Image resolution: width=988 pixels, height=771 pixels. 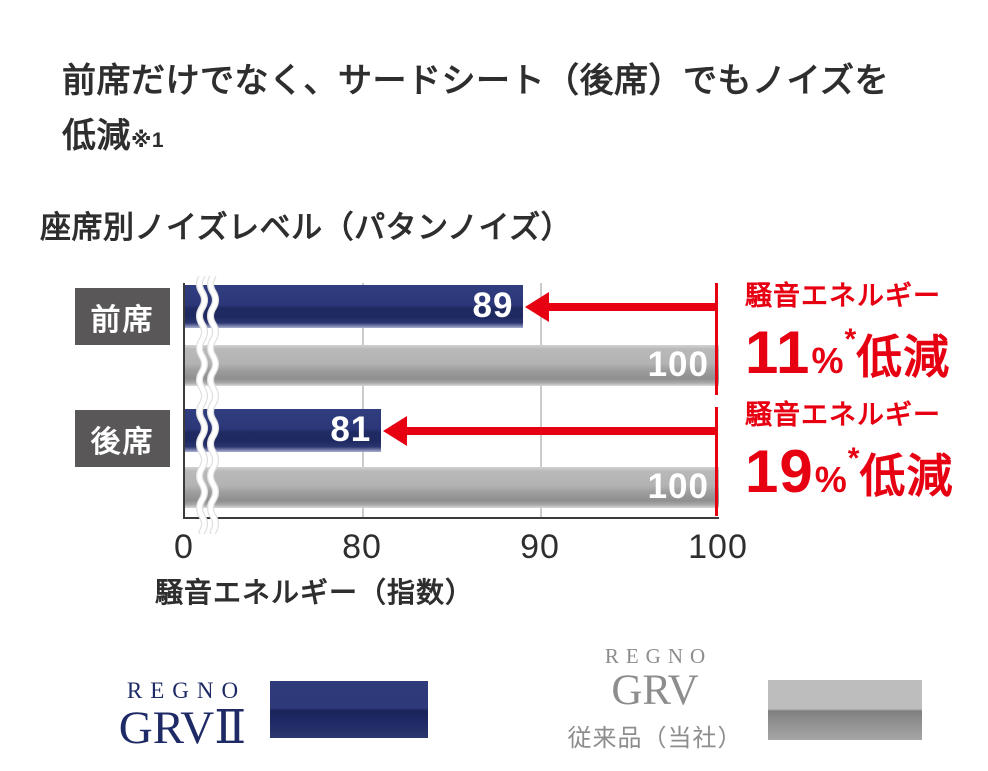 I want to click on page-title-line2: 低減※1, so click(x=500, y=136).